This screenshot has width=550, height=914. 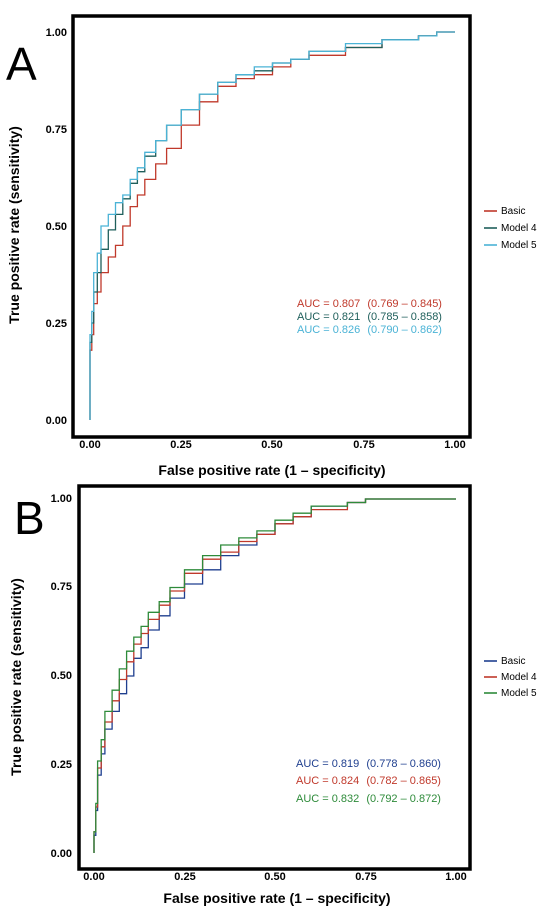 What do you see at coordinates (455, 877) in the screenshot?
I see `panel-b-x-tick: 1.00` at bounding box center [455, 877].